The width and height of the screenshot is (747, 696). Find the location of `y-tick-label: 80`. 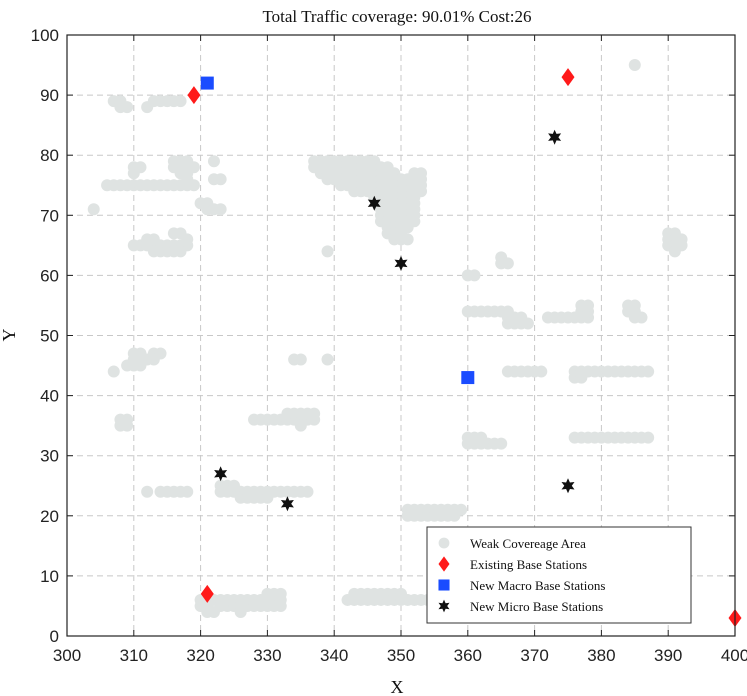

y-tick-label: 80 is located at coordinates (49, 155).